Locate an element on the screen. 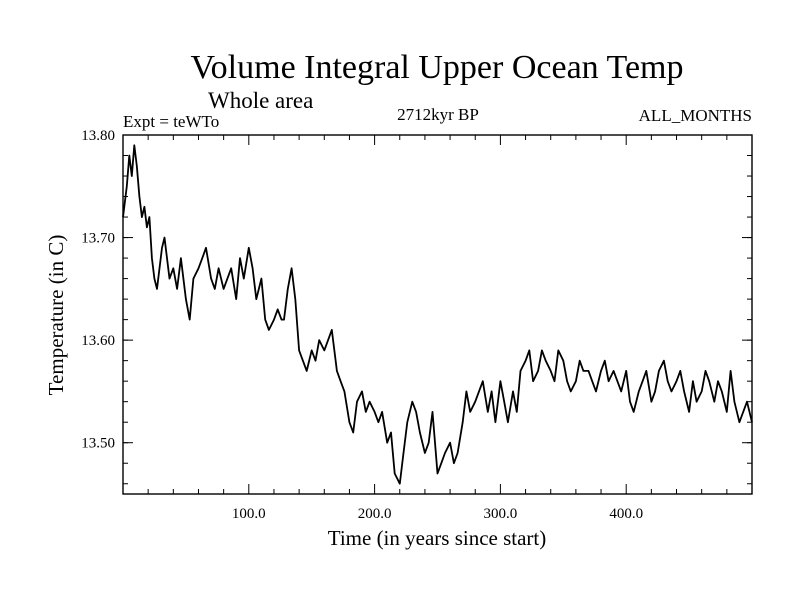  y-tick-label: 13.50 is located at coordinates (98, 444).